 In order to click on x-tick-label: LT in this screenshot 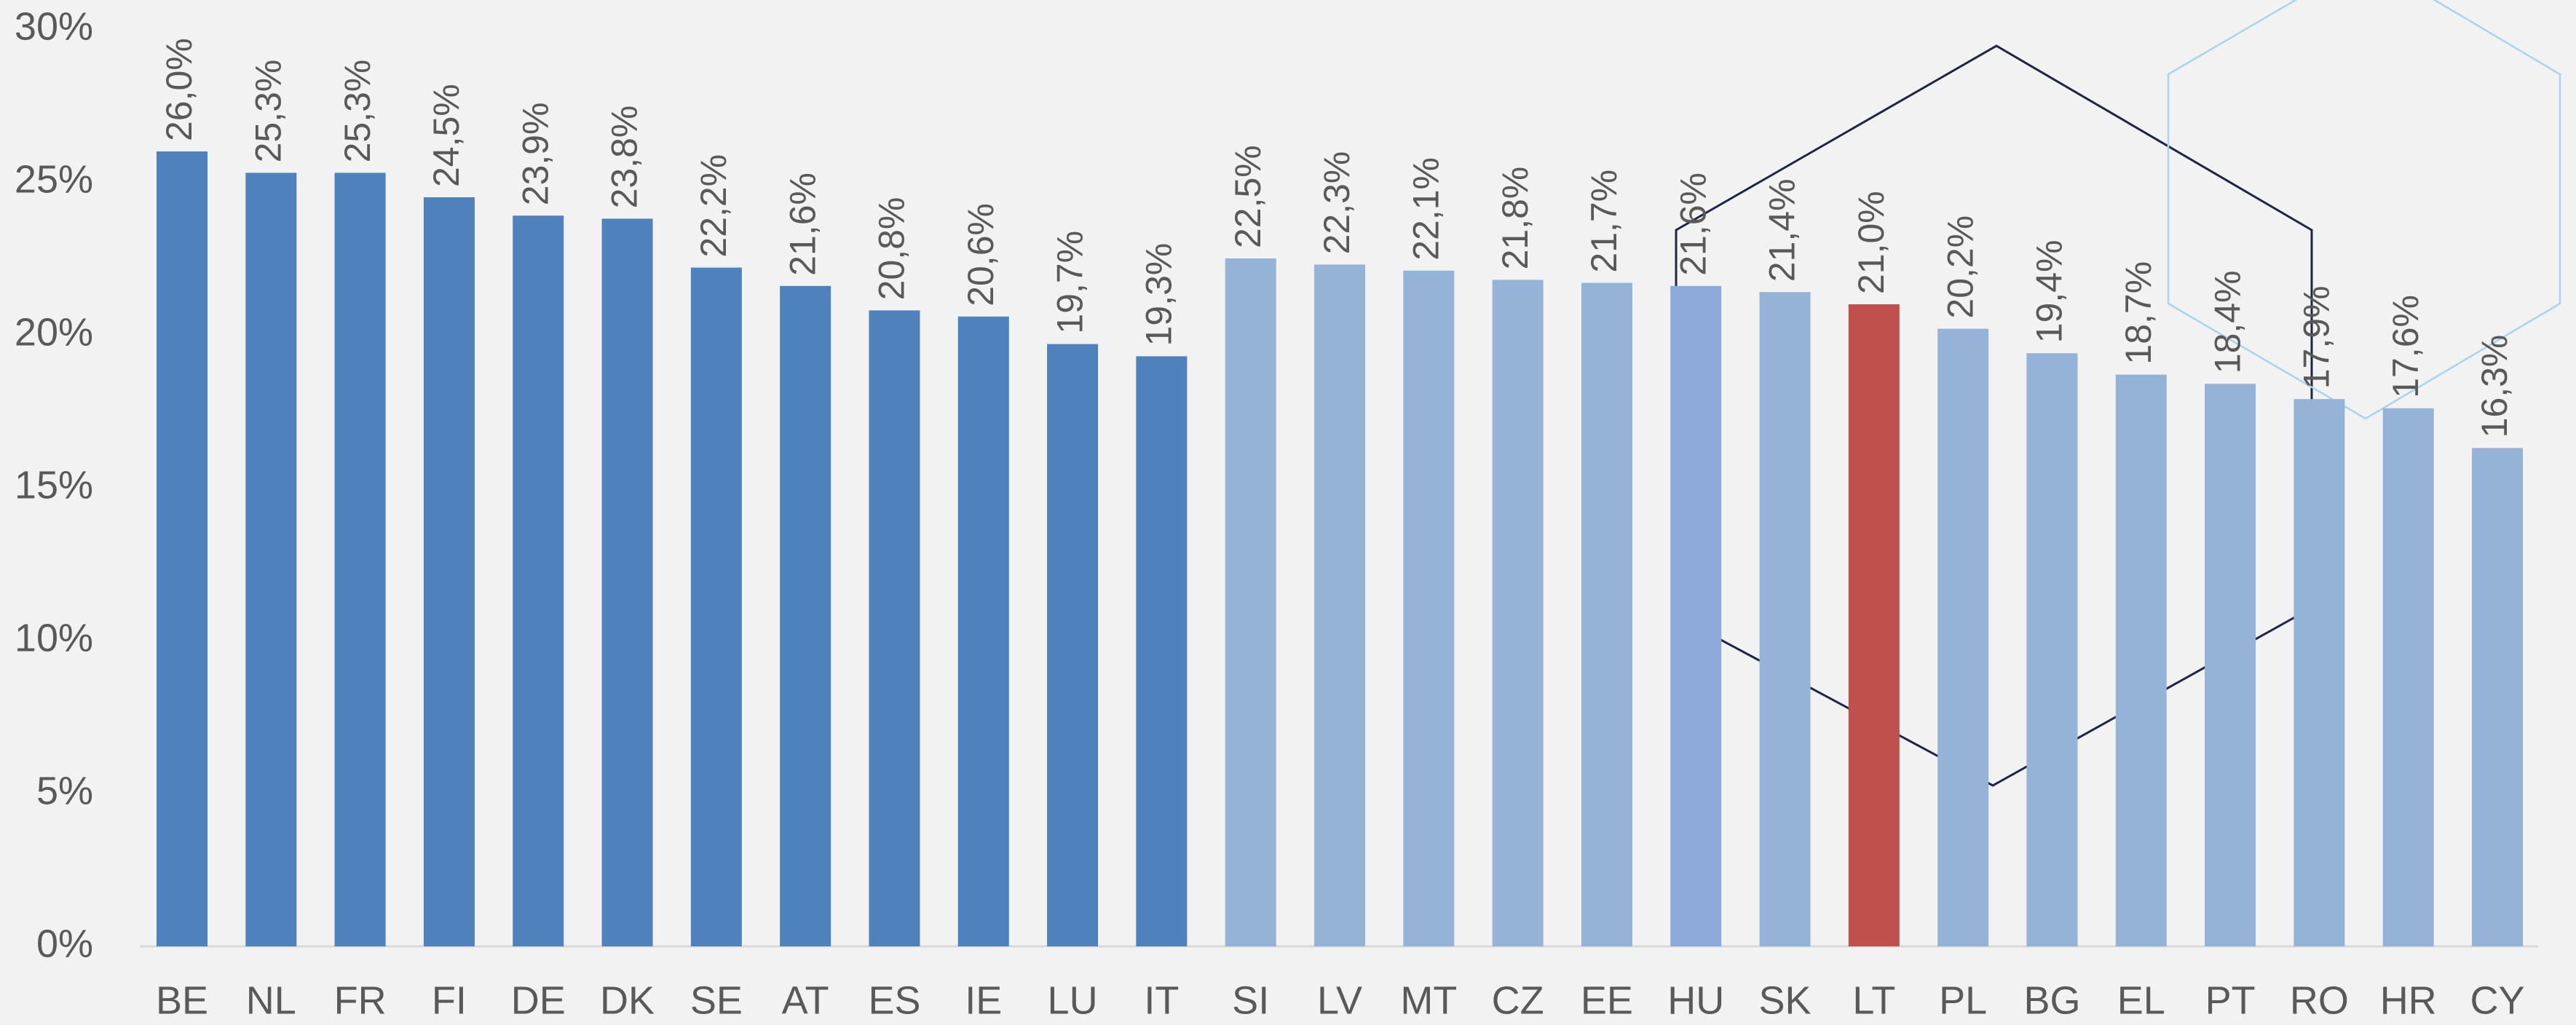, I will do `click(1873, 1000)`.